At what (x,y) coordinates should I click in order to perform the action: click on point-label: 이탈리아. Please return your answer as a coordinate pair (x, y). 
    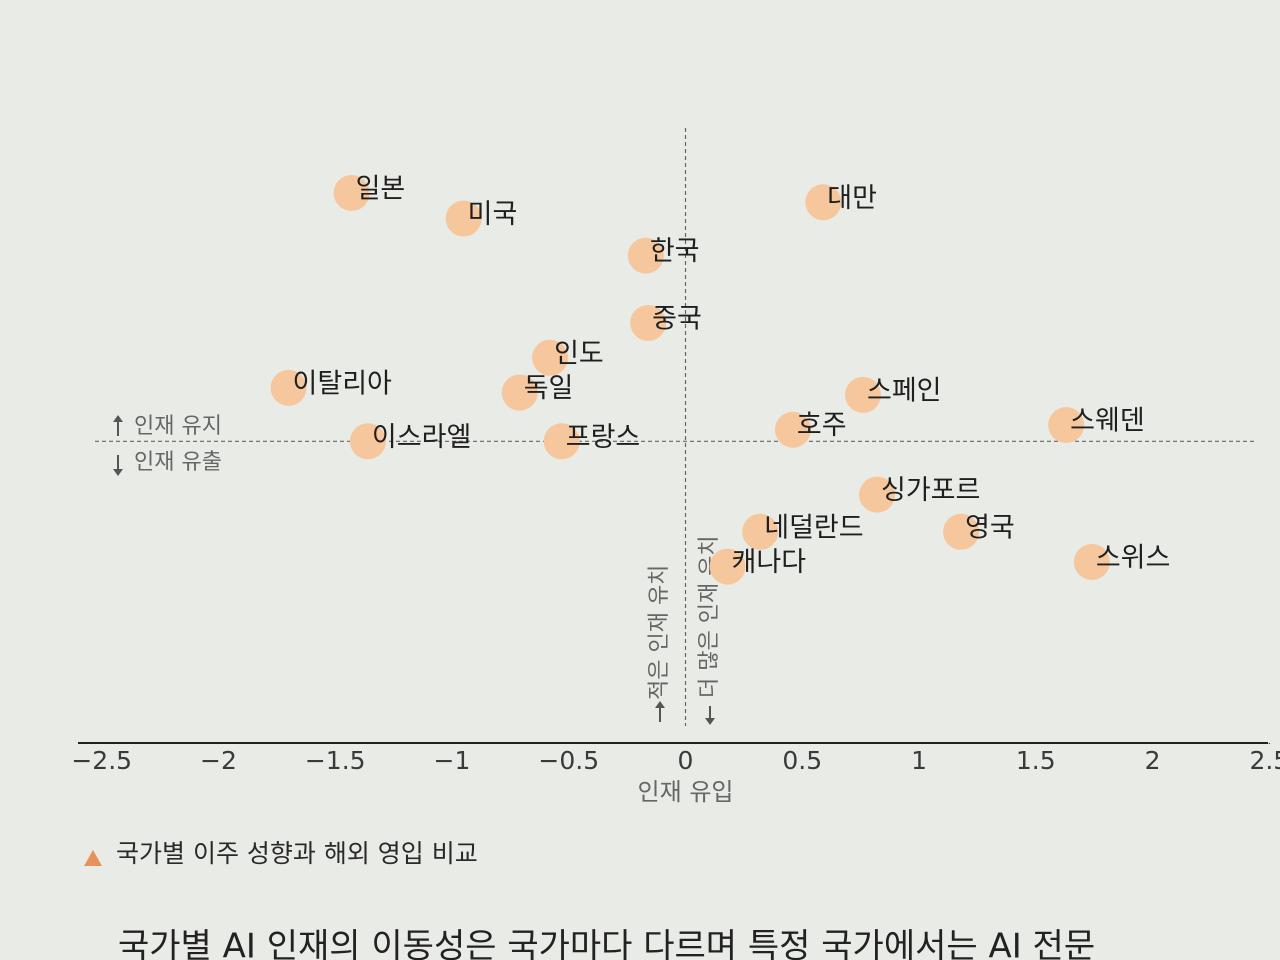
    Looking at the image, I should click on (343, 383).